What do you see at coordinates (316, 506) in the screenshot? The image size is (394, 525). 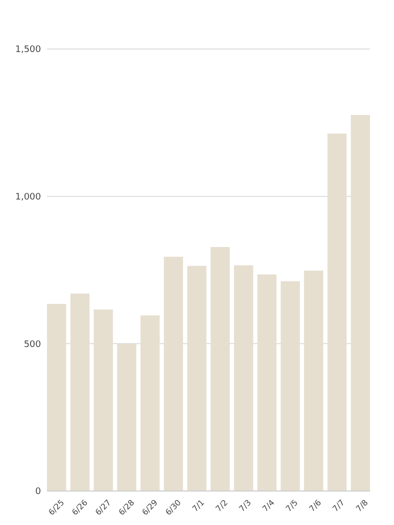 I see `x-tick-label: 7/6` at bounding box center [316, 506].